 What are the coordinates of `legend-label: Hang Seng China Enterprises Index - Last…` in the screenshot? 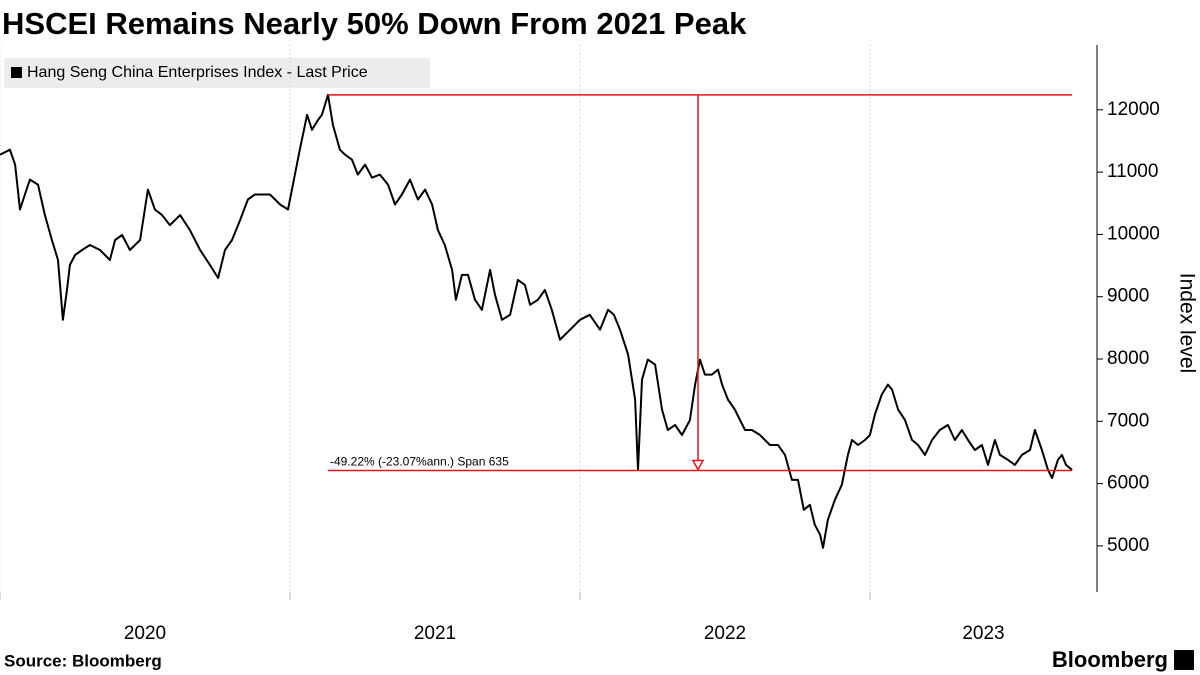 It's located at (197, 72).